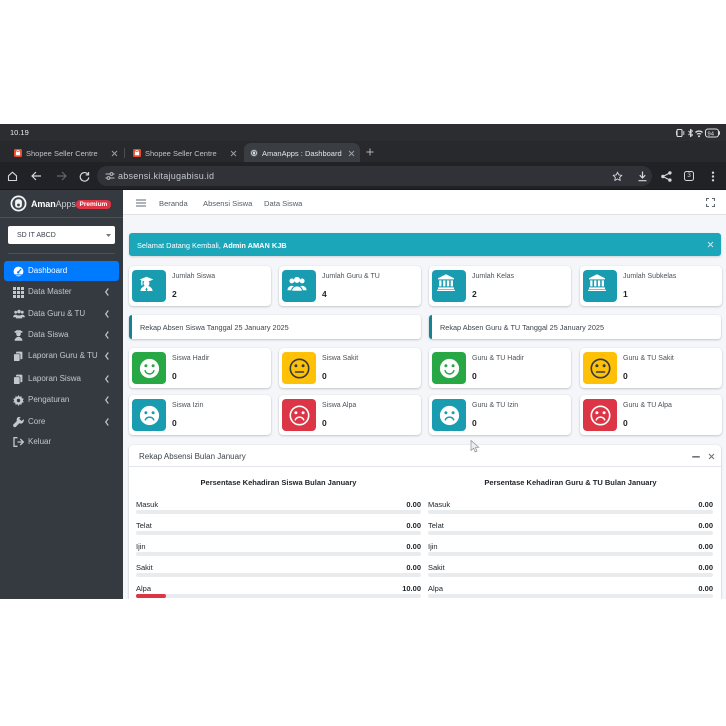 This screenshot has height=726, width=726. Describe the element at coordinates (711, 134) in the screenshot. I see `svg-text: 94` at that location.